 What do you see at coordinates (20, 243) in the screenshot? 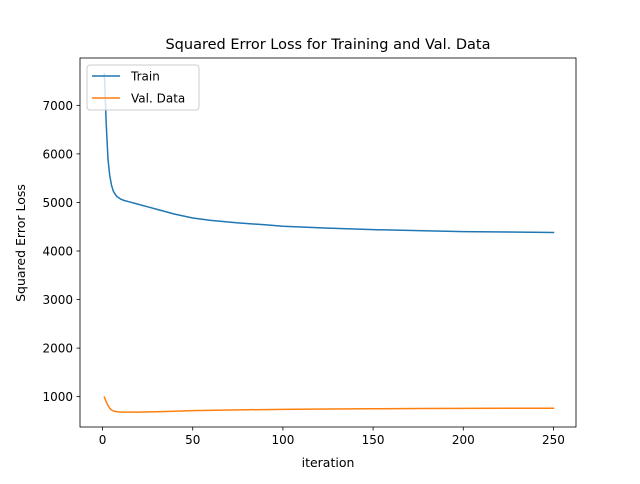
I see `y-axis-label: Squared Error Loss` at bounding box center [20, 243].